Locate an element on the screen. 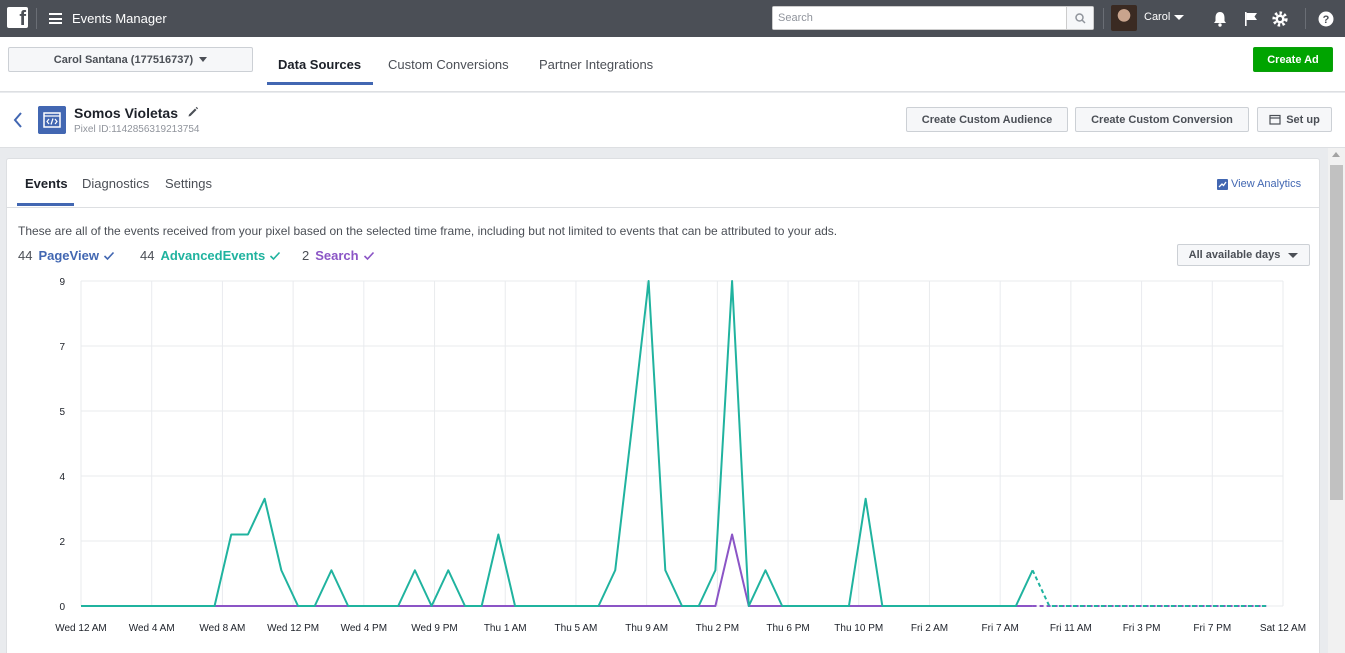  set-up-label: Set up is located at coordinates (1303, 119).